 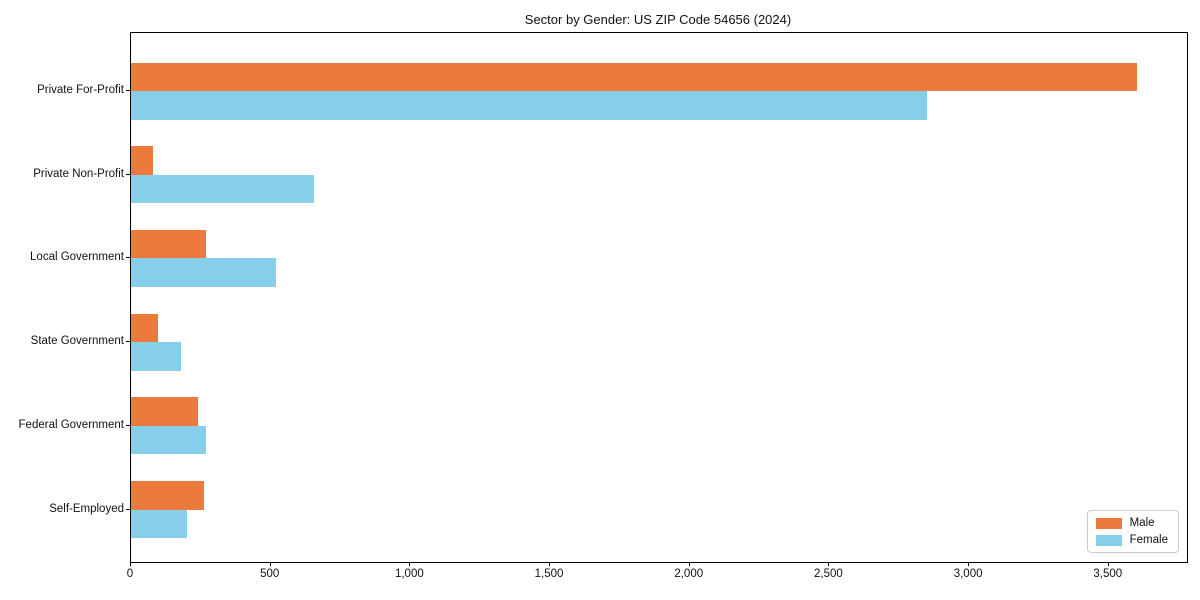 What do you see at coordinates (1108, 540) in the screenshot?
I see `female-color-swatch` at bounding box center [1108, 540].